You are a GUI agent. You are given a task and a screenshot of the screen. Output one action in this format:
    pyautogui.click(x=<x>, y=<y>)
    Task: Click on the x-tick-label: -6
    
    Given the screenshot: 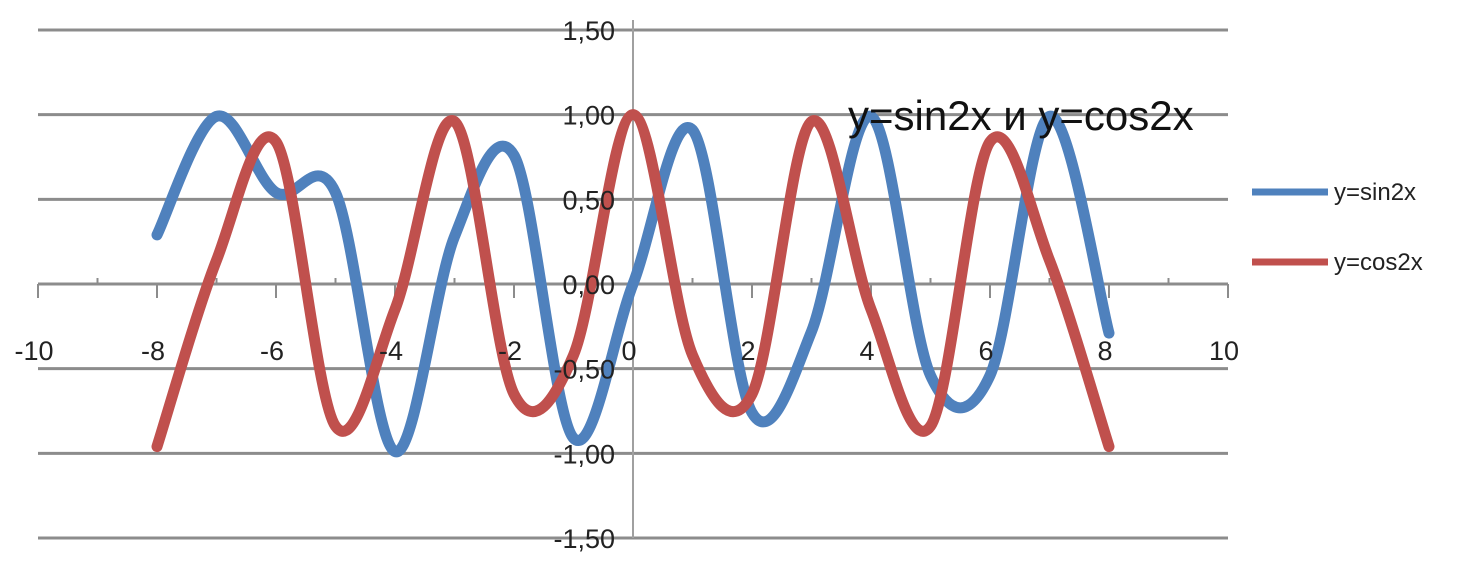 What is the action you would take?
    pyautogui.click(x=272, y=351)
    